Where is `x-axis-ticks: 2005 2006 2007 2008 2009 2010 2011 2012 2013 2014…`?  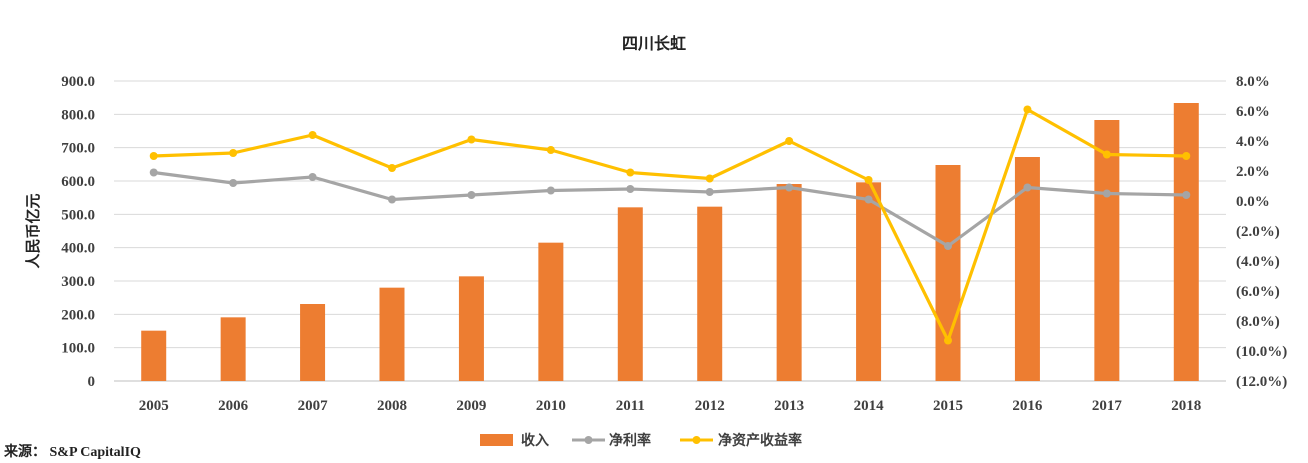 x-axis-ticks: 2005 2006 2007 2008 2009 2010 2011 2012 2013 2014… is located at coordinates (670, 406).